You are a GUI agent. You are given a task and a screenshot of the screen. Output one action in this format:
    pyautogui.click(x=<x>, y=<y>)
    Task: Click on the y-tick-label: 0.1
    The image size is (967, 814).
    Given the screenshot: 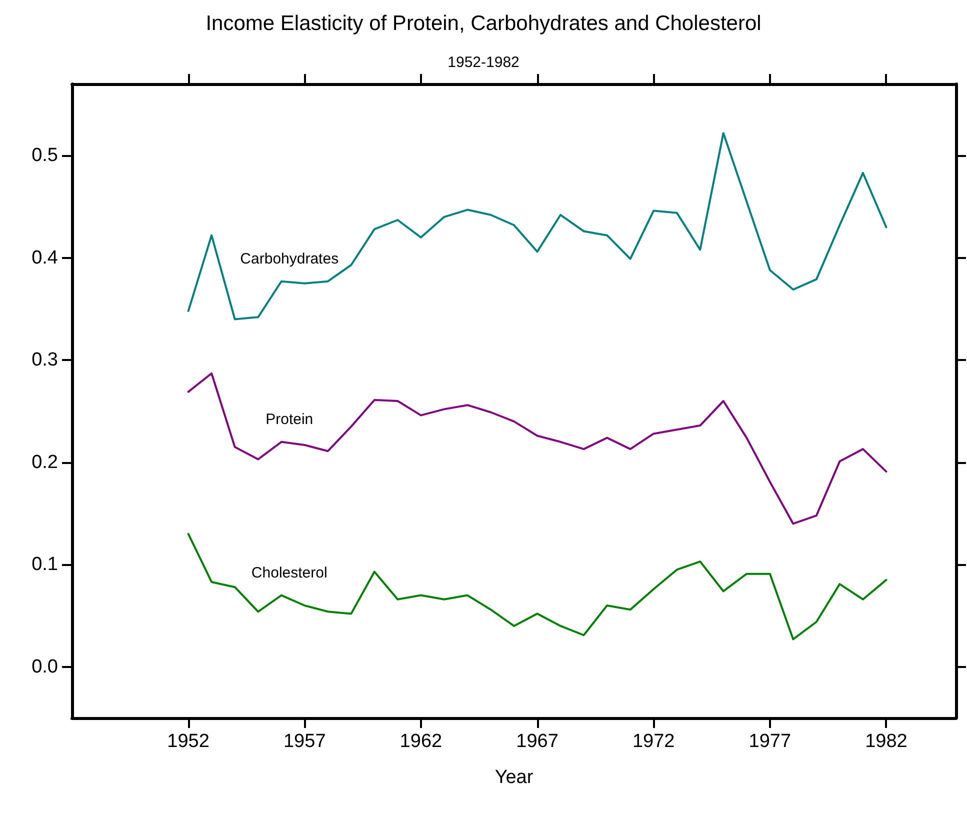 What is the action you would take?
    pyautogui.click(x=45, y=565)
    